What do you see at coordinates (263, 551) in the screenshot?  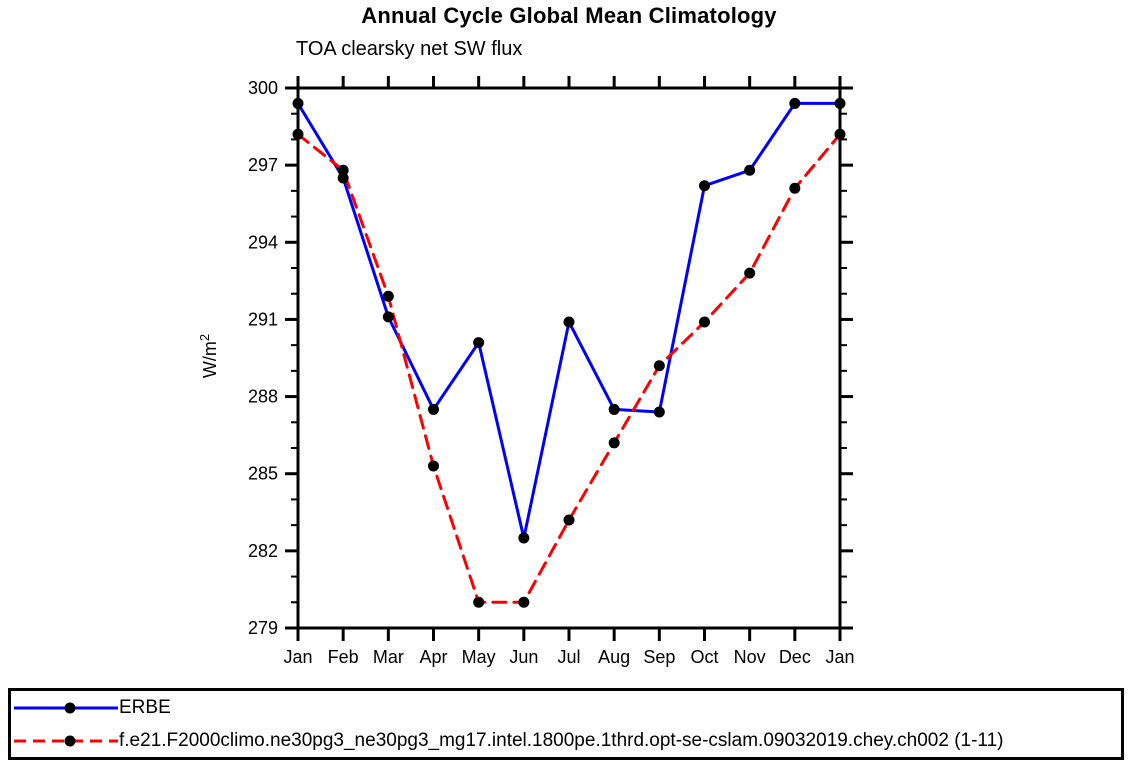 I see `y-axis-tick-label: 282` at bounding box center [263, 551].